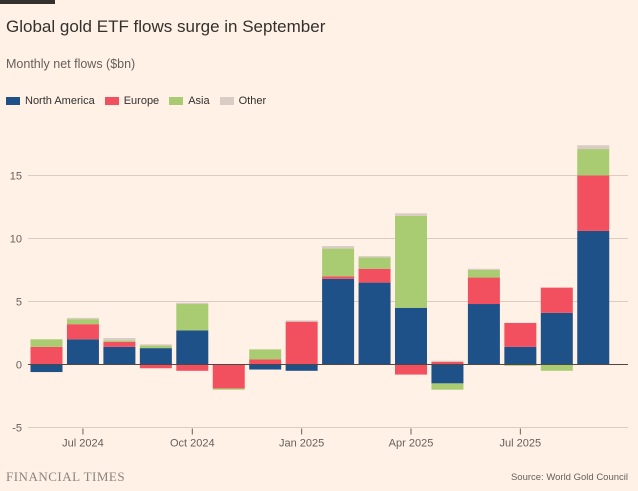 The height and width of the screenshot is (491, 638). Describe the element at coordinates (60, 101) in the screenshot. I see `legend-label: North America` at that location.